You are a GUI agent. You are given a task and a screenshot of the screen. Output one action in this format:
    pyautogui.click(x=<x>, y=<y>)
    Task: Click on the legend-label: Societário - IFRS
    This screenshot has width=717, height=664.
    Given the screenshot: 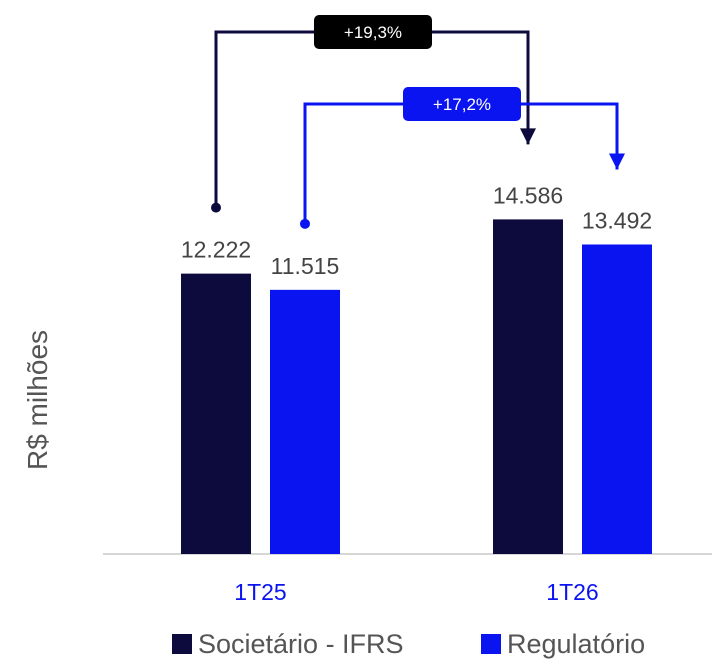 What is the action you would take?
    pyautogui.click(x=301, y=644)
    